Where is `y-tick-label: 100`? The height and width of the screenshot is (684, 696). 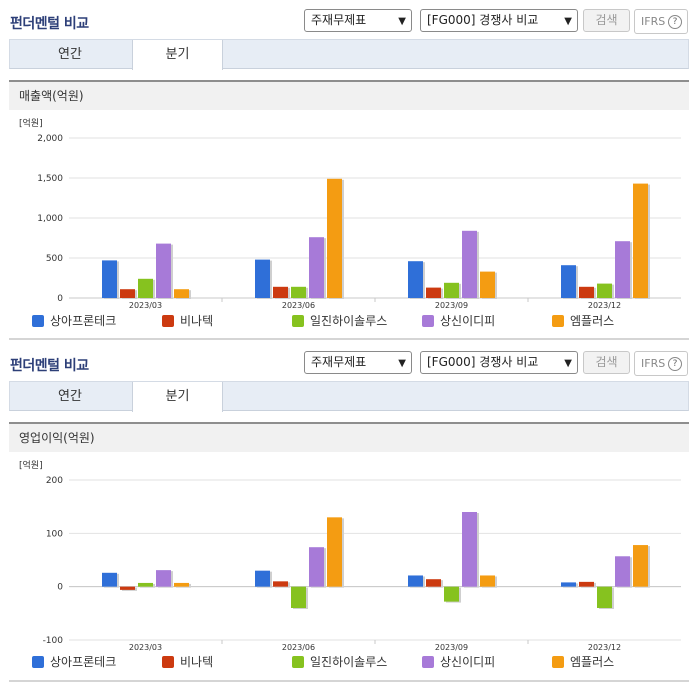
y-tick-label: 100 is located at coordinates (54, 534).